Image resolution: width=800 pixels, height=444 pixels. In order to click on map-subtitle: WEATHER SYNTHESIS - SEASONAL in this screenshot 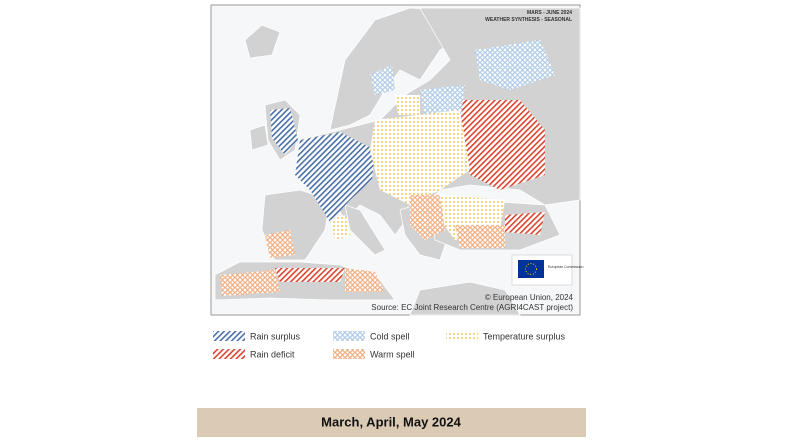, I will do `click(528, 20)`.